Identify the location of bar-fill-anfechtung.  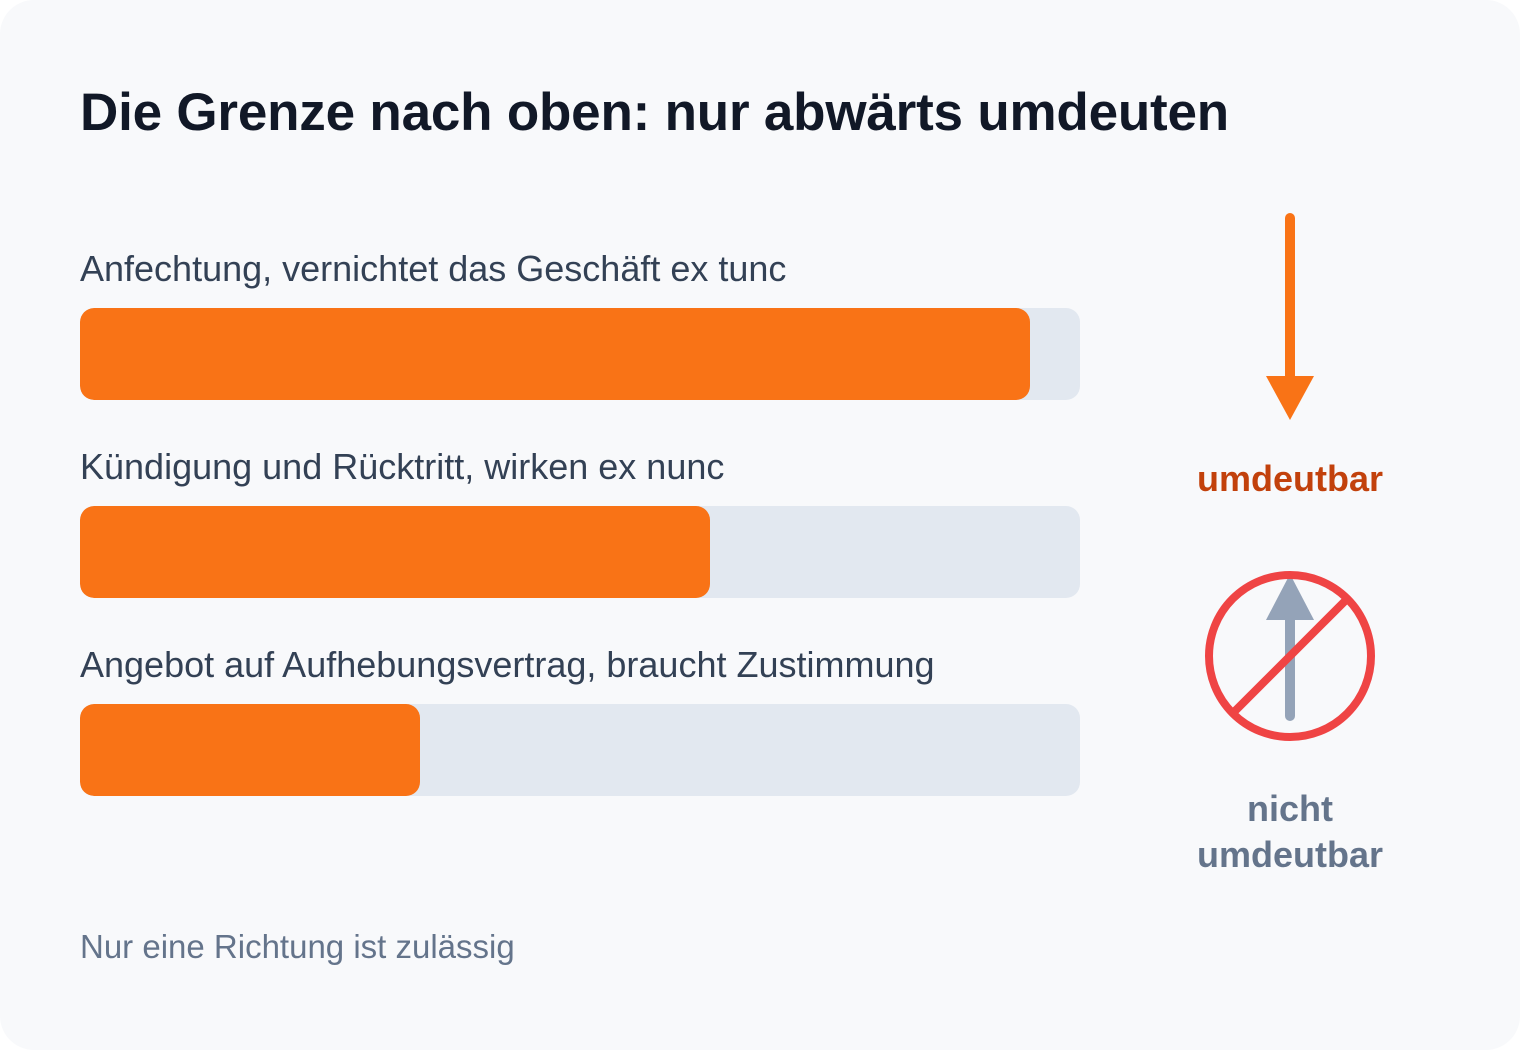
(555, 354).